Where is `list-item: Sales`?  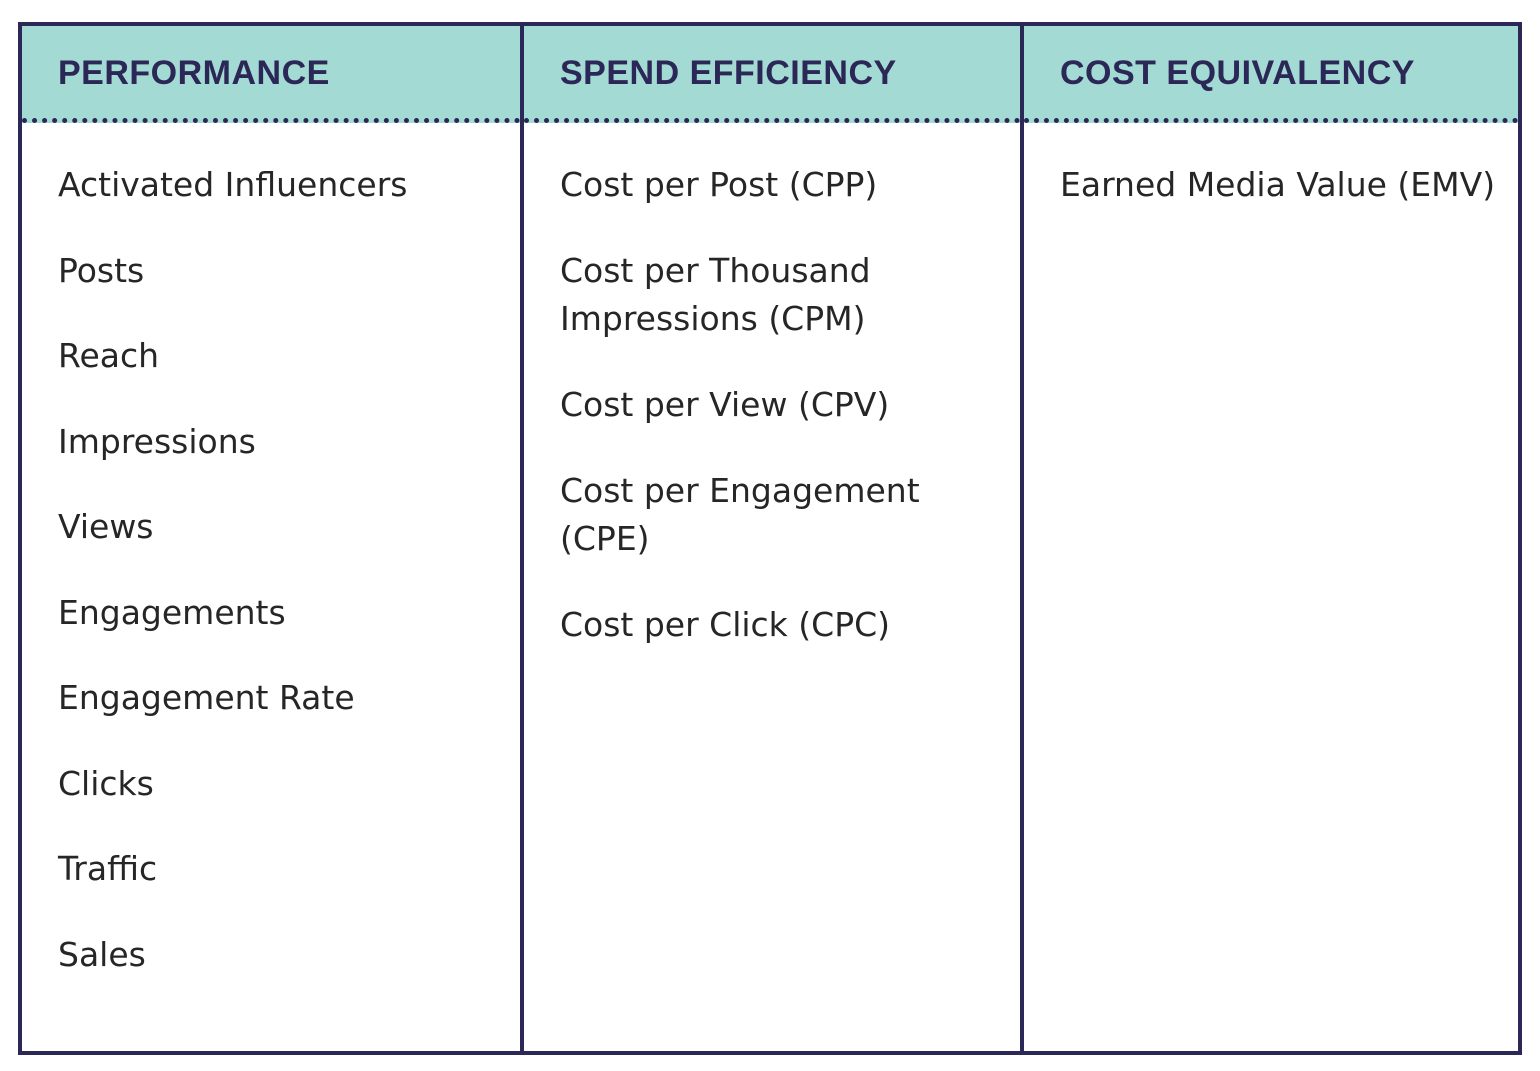
list-item: Sales is located at coordinates (102, 954).